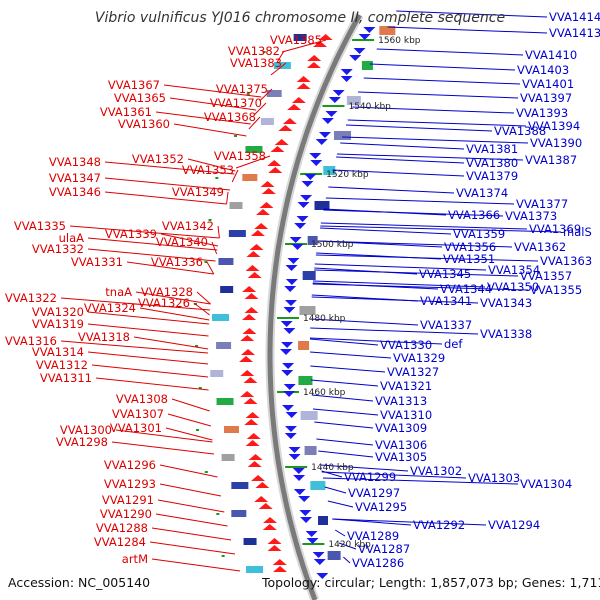 This screenshot has height=600, width=600. I want to click on gene-label-right: VVA1401, so click(548, 84).